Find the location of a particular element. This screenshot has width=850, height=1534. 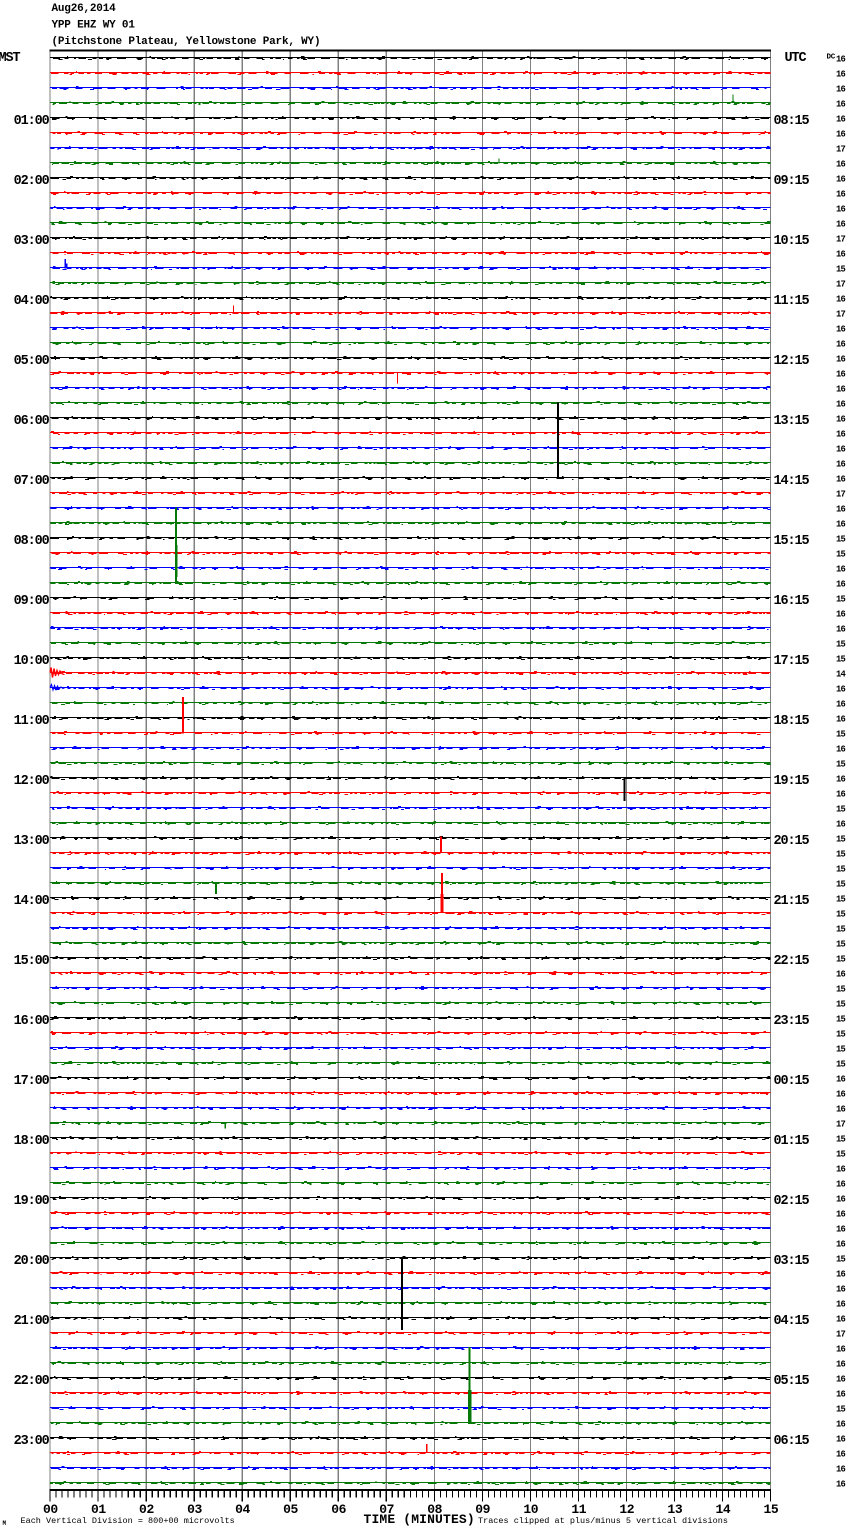

svg-text: 23:15 is located at coordinates (792, 1021).